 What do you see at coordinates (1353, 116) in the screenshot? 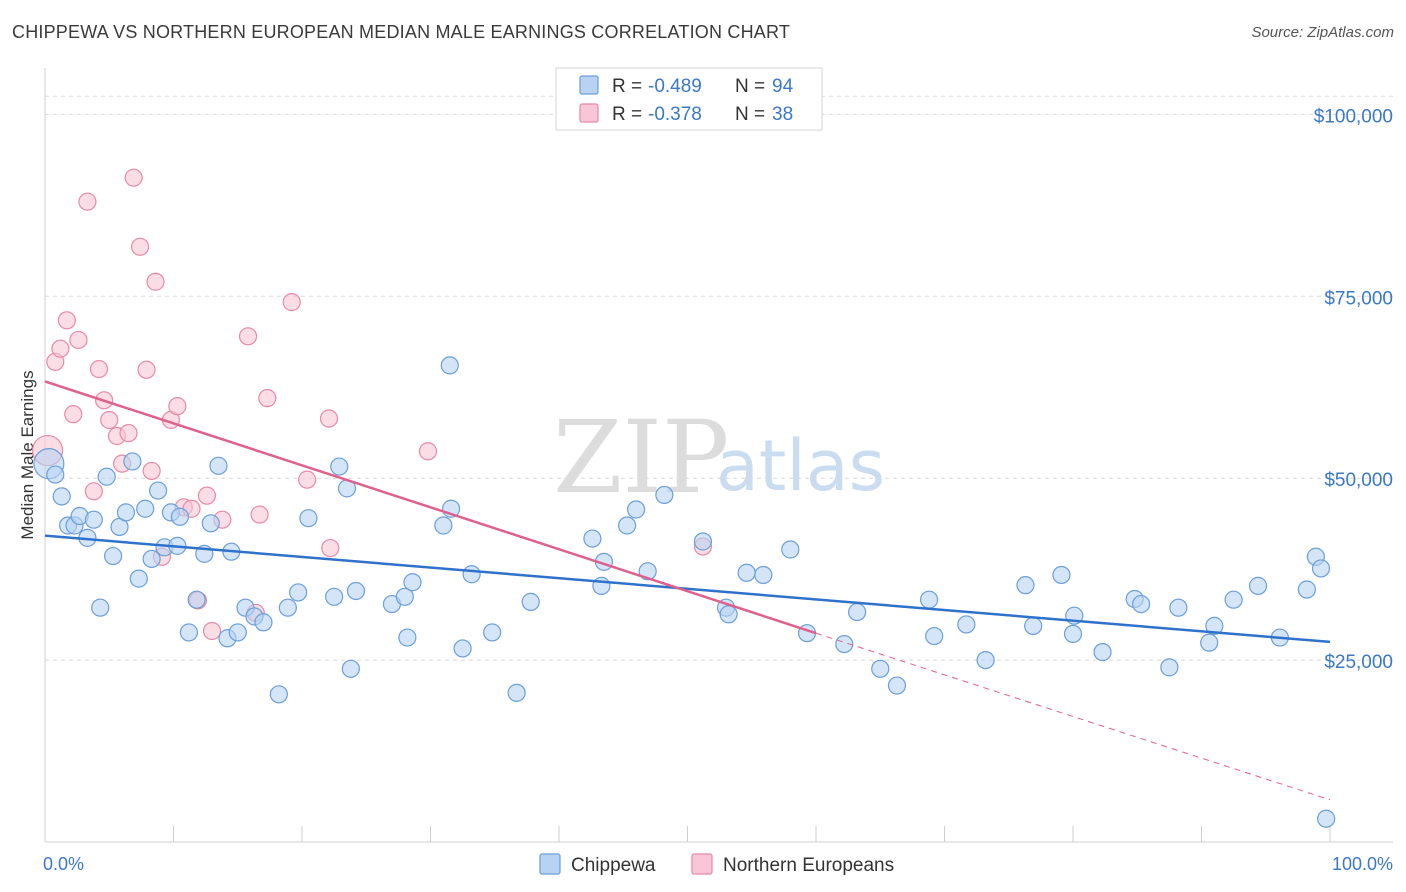
I see `y-tick-label-3: $100,000` at bounding box center [1353, 116].